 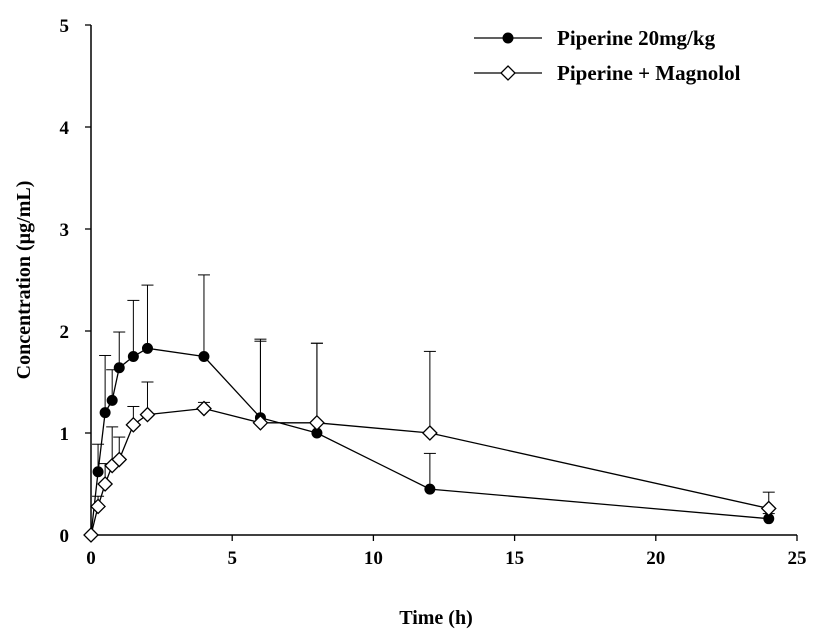 I want to click on x-tick-label: 10, so click(x=373, y=558).